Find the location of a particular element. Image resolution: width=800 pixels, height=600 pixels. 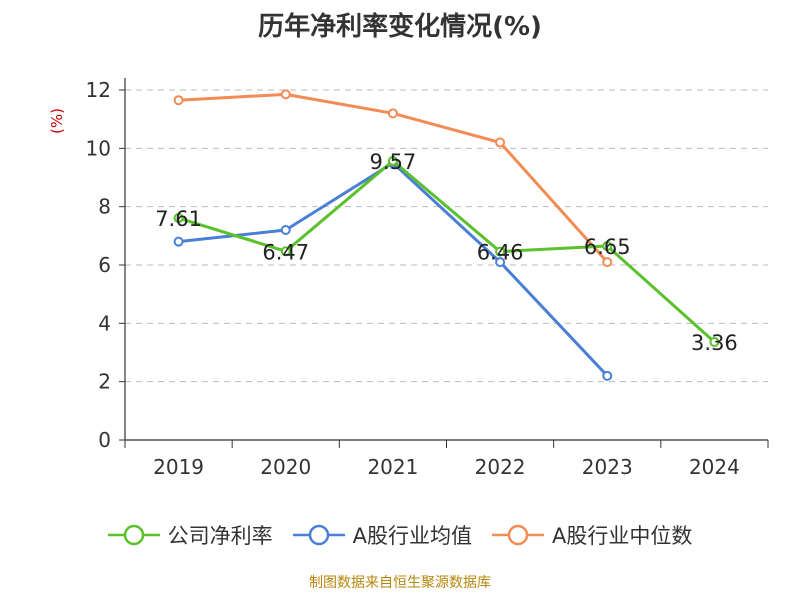

data-label: 6.65 is located at coordinates (607, 247).